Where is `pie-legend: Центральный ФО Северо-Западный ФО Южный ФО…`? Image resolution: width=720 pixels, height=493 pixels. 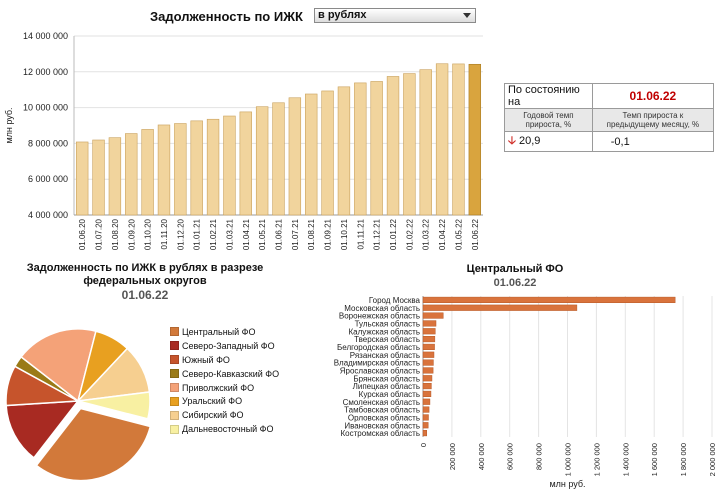
pie-legend: Центральный ФО Северо-Западный ФО Южный ФО… is located at coordinates (224, 380).